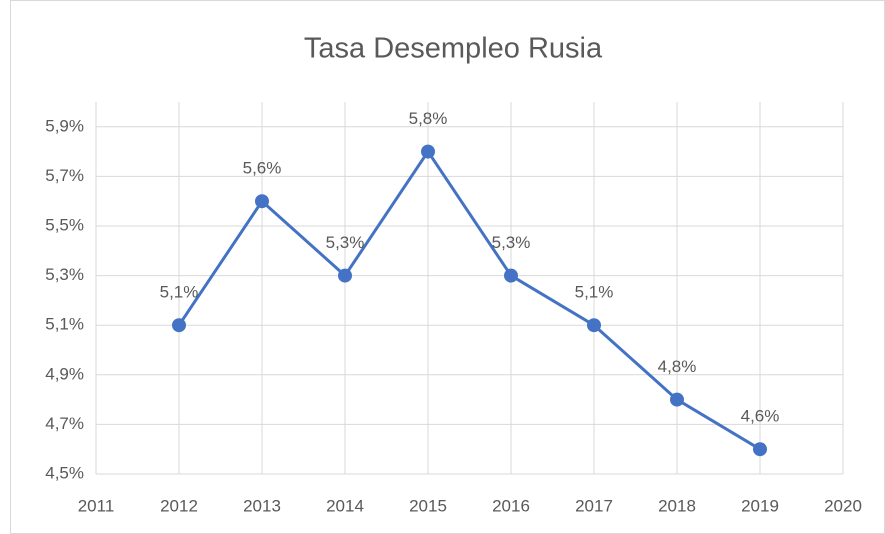 This screenshot has width=885, height=534. Describe the element at coordinates (96, 505) in the screenshot. I see `x-tick-label: 2011` at that location.